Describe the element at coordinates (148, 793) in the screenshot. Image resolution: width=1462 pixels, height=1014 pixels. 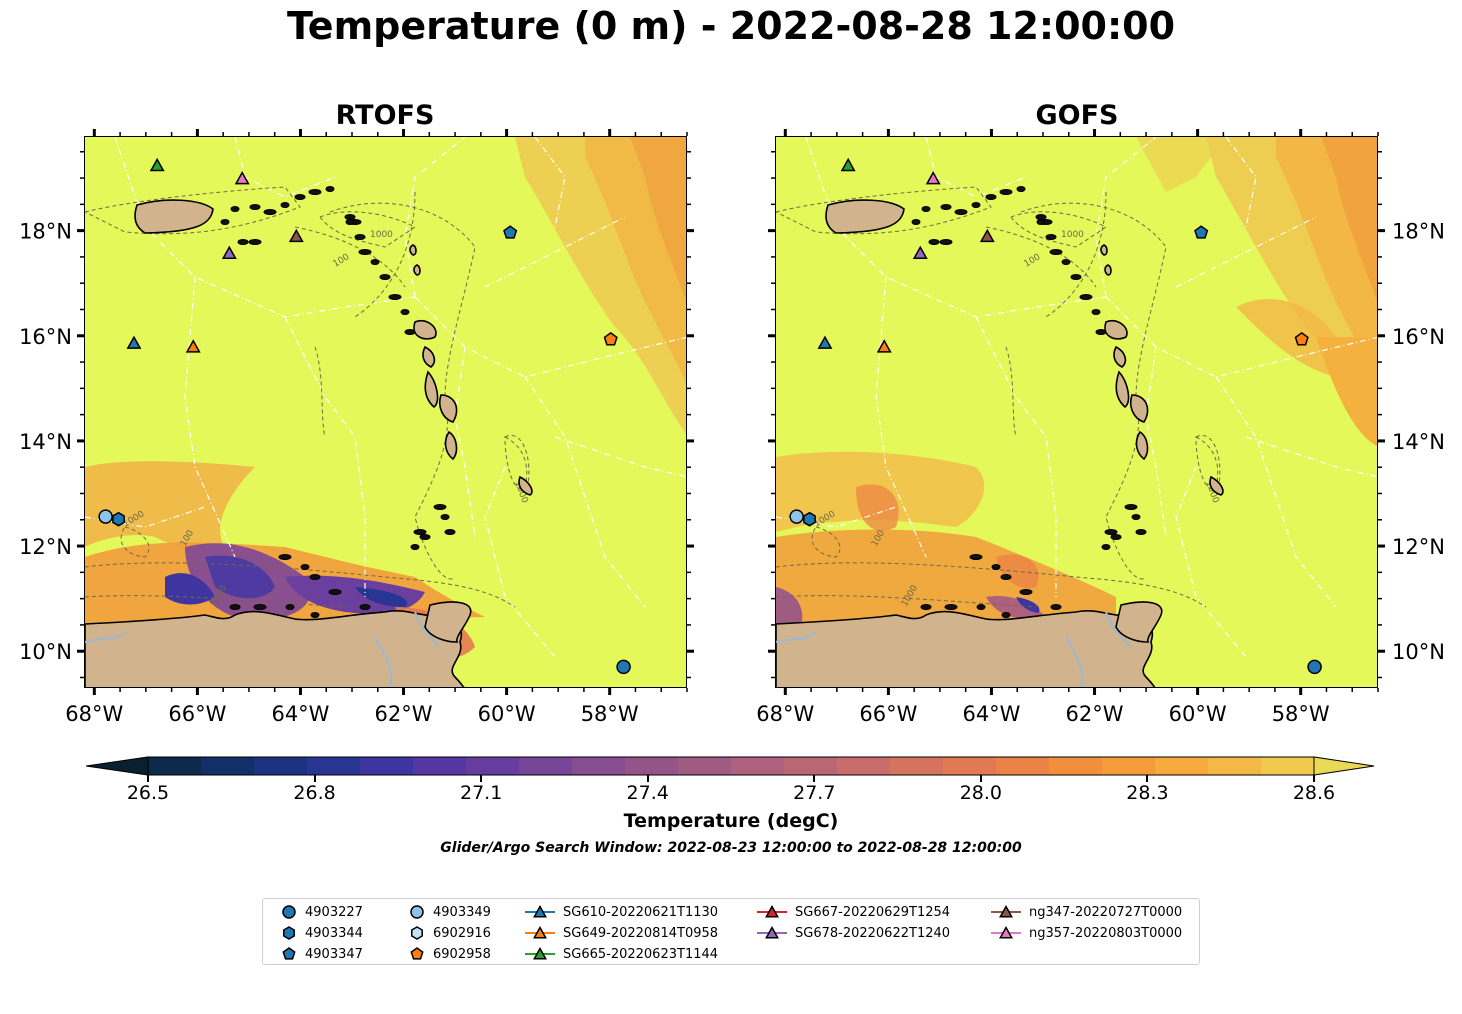
I see `colorbar-tick-label: 26.5` at that location.